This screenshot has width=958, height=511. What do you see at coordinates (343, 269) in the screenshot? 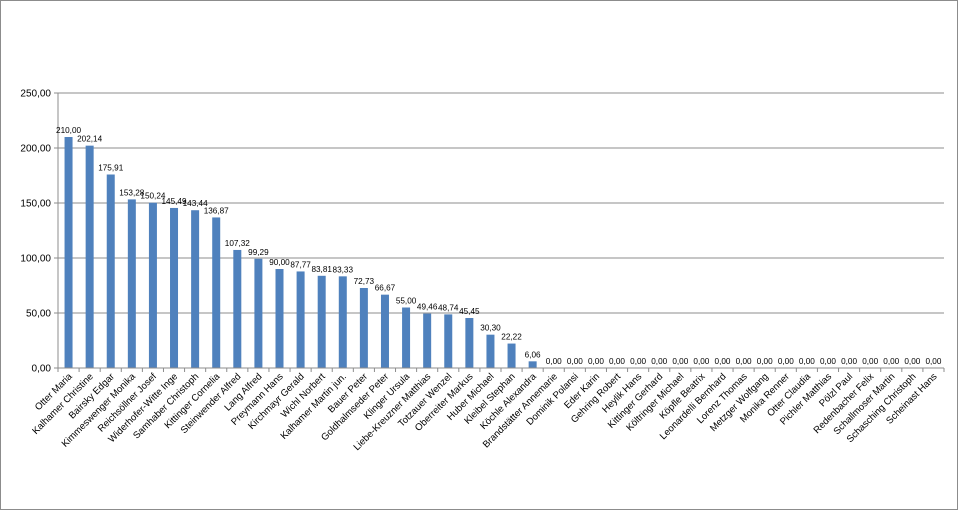
I see `data-label: 83,33` at bounding box center [343, 269].